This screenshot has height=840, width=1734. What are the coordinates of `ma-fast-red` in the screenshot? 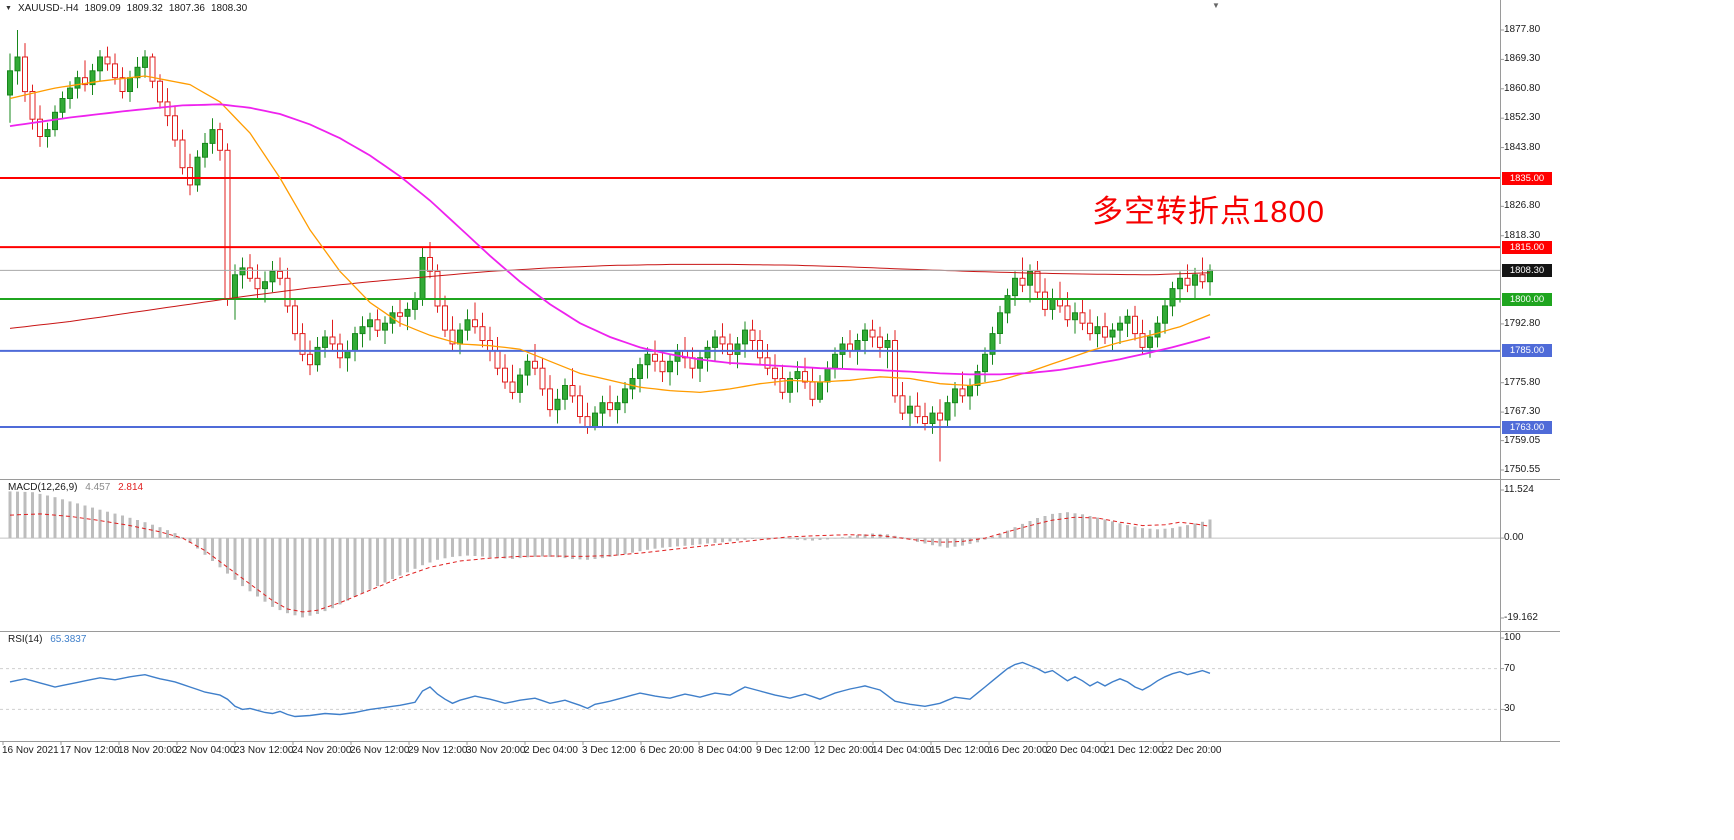 It's located at (610, 296).